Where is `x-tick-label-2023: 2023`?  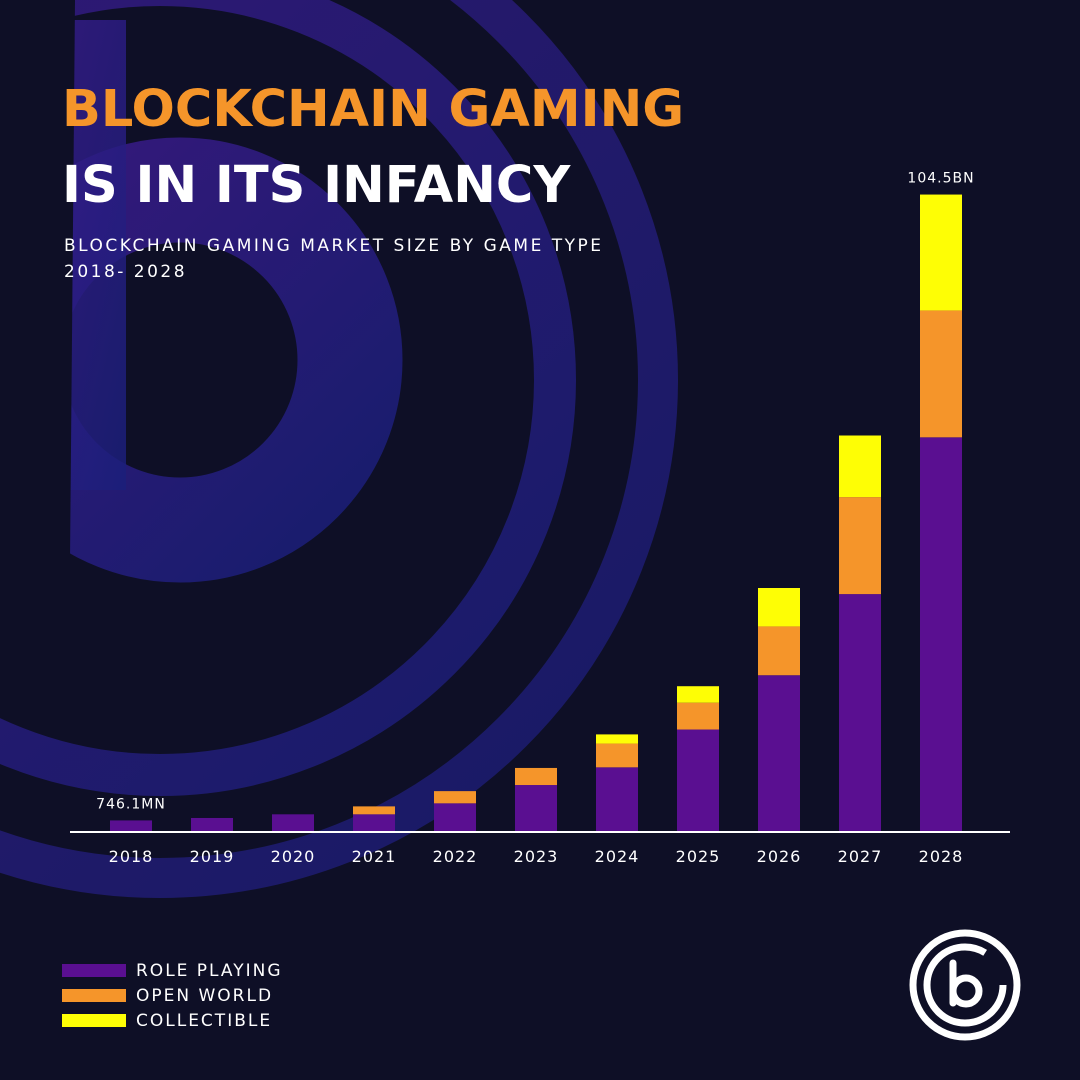 x-tick-label-2023: 2023 is located at coordinates (536, 856).